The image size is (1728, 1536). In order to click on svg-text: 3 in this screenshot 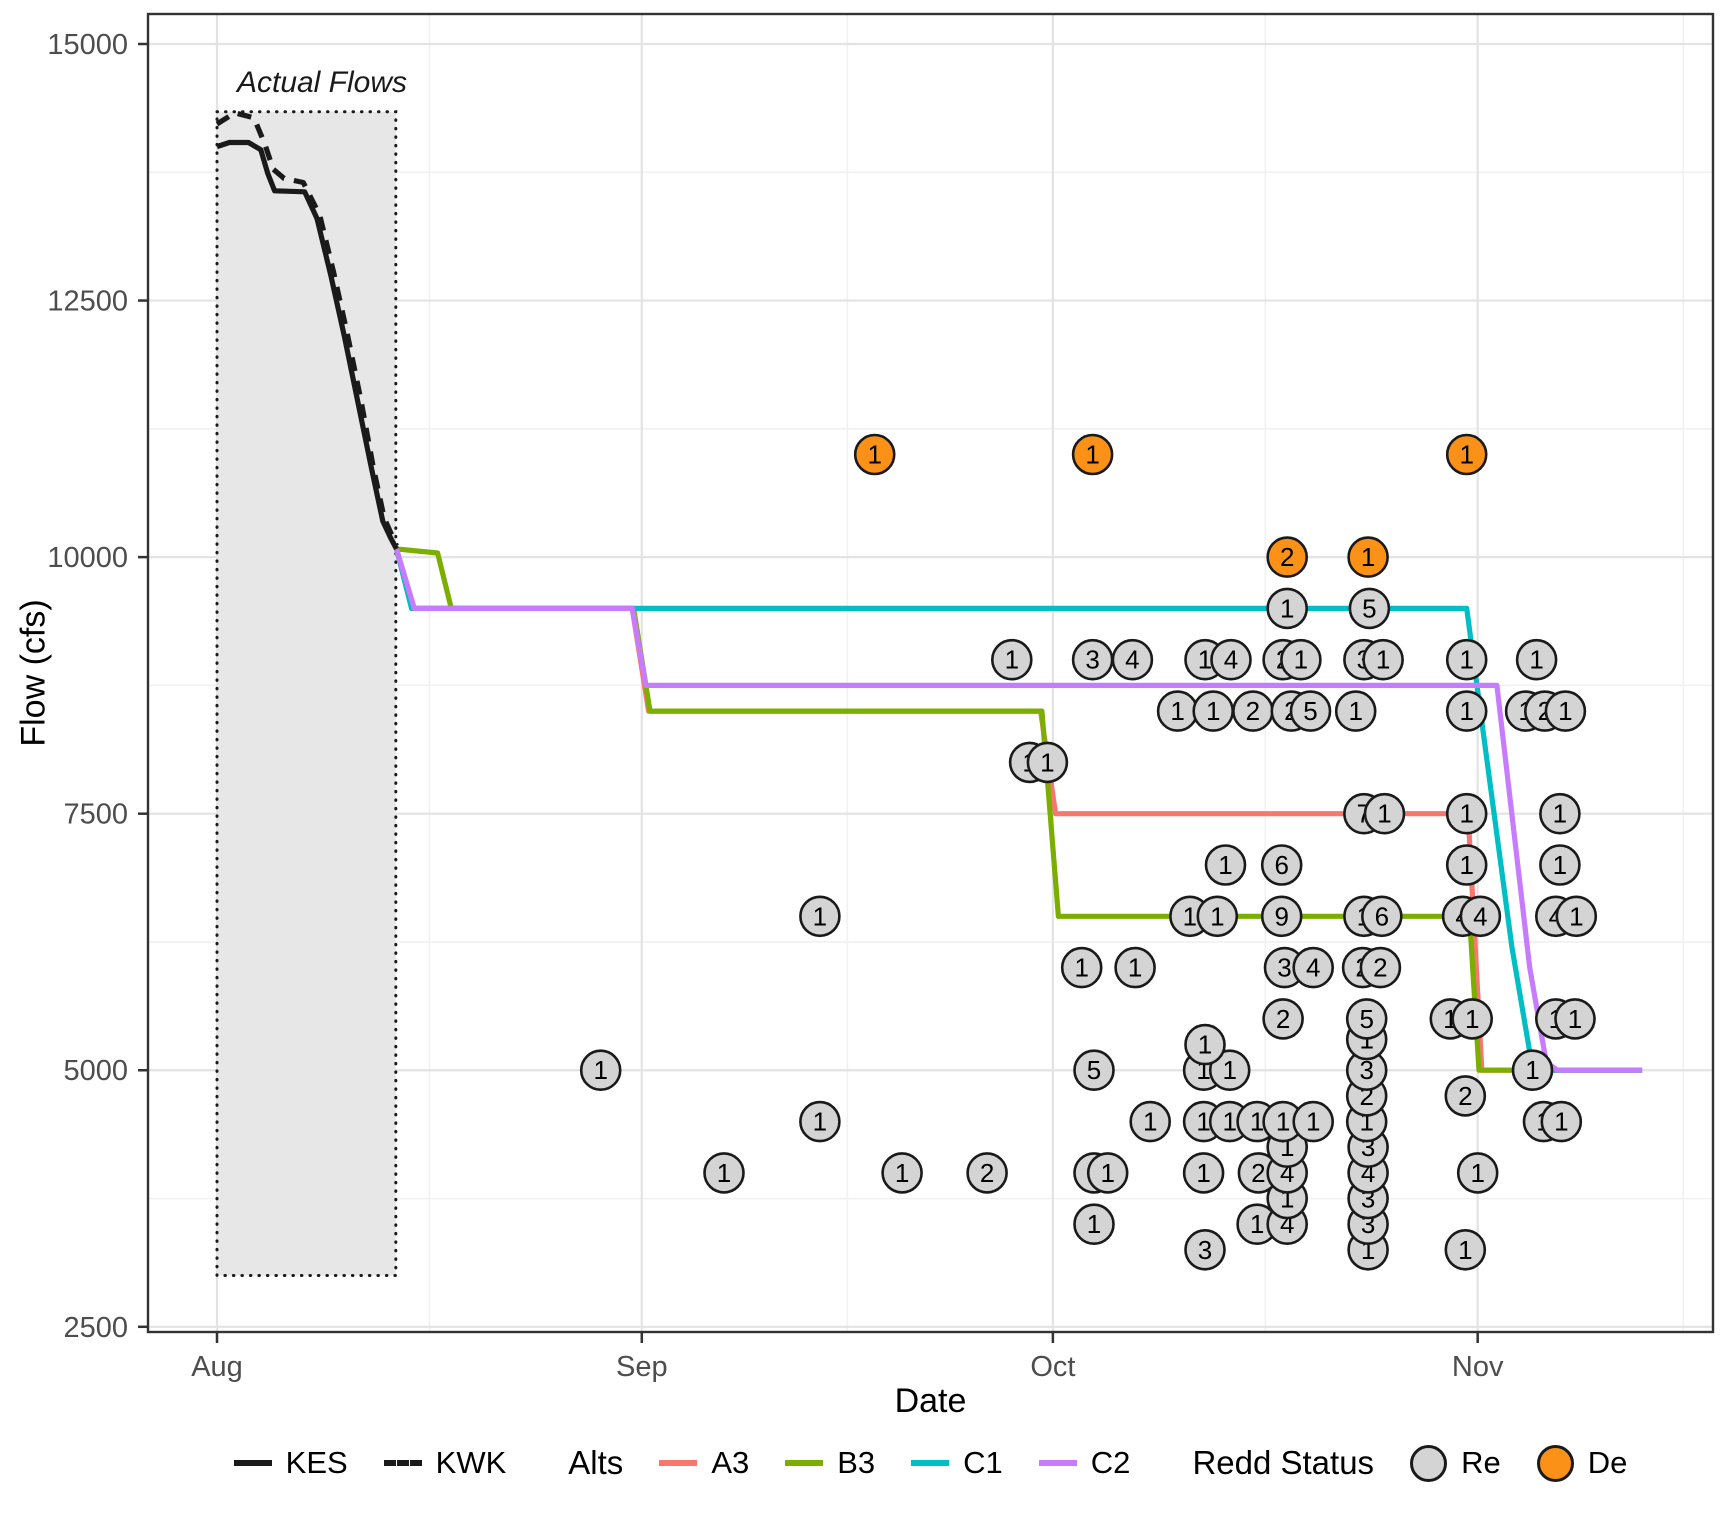, I will do `click(1284, 968)`.